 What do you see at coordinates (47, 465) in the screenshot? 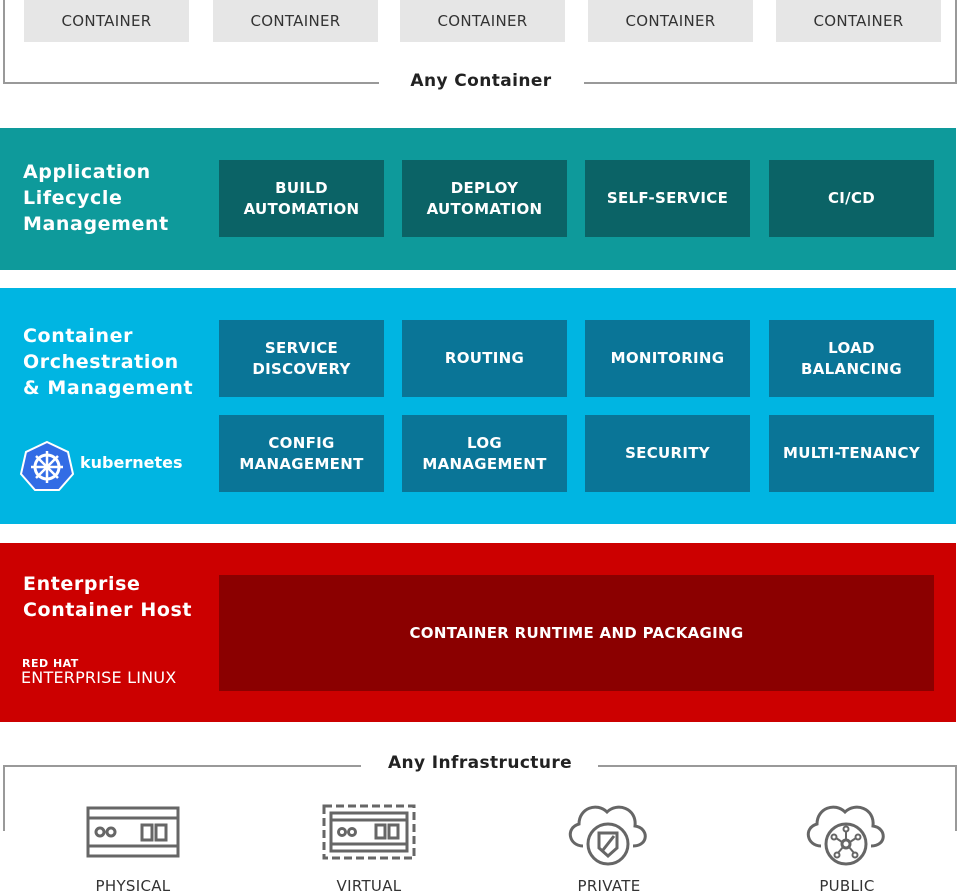
I see `kubernetes-logo-icon` at bounding box center [47, 465].